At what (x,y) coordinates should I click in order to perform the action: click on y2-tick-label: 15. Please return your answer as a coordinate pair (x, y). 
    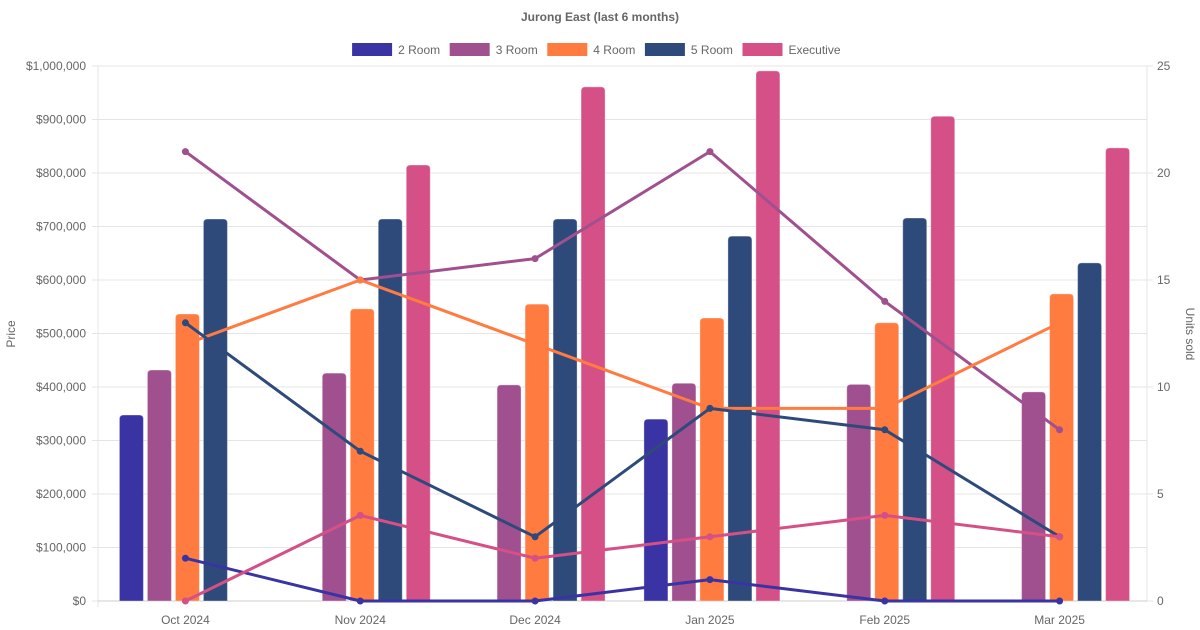
    Looking at the image, I should click on (1164, 280).